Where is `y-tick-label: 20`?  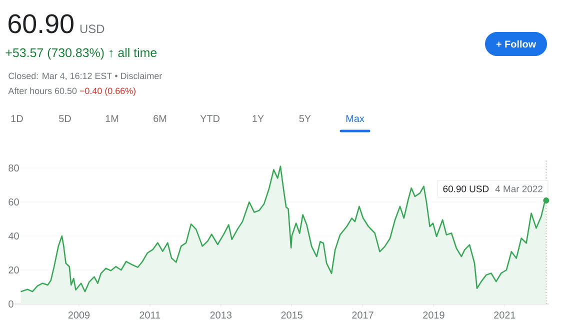
y-tick-label: 20 is located at coordinates (13, 270).